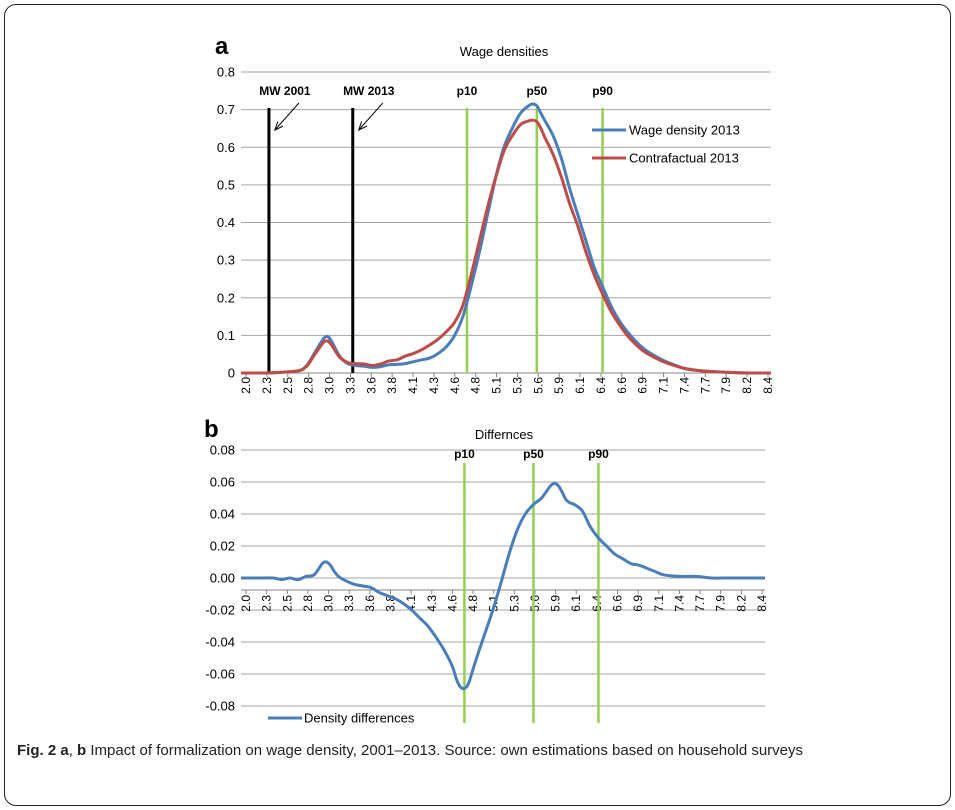 This screenshot has height=810, width=955. Describe the element at coordinates (64, 750) in the screenshot. I see `caption-letter-a: a` at that location.